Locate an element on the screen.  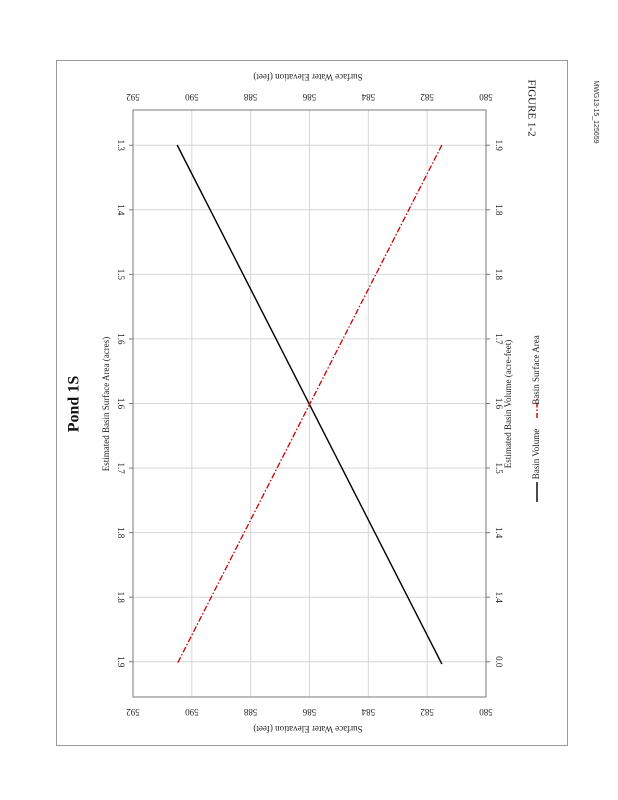
elevation-axis-title-top: Surface Water Elevation (feet) is located at coordinates (307, 77).